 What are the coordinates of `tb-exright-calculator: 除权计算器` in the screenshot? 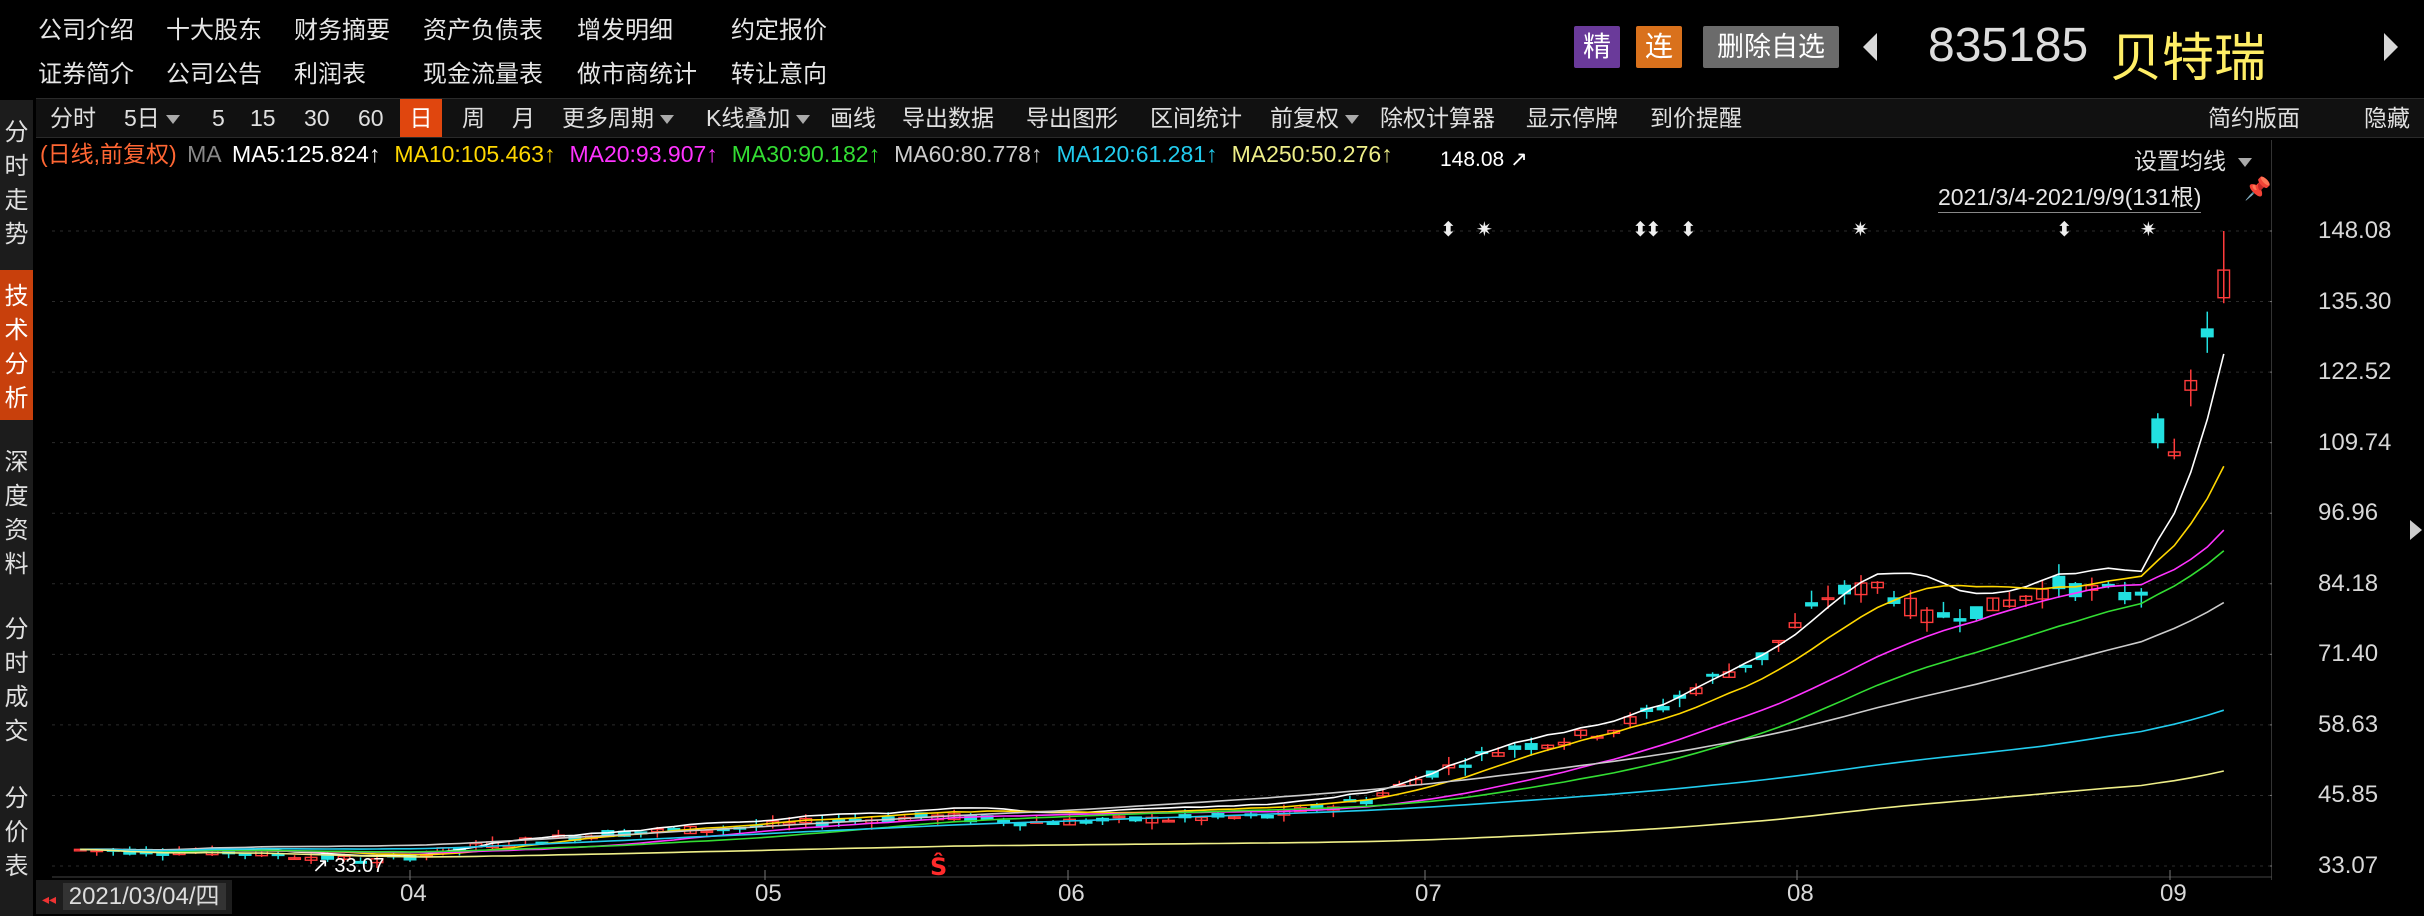 It's located at (1437, 118).